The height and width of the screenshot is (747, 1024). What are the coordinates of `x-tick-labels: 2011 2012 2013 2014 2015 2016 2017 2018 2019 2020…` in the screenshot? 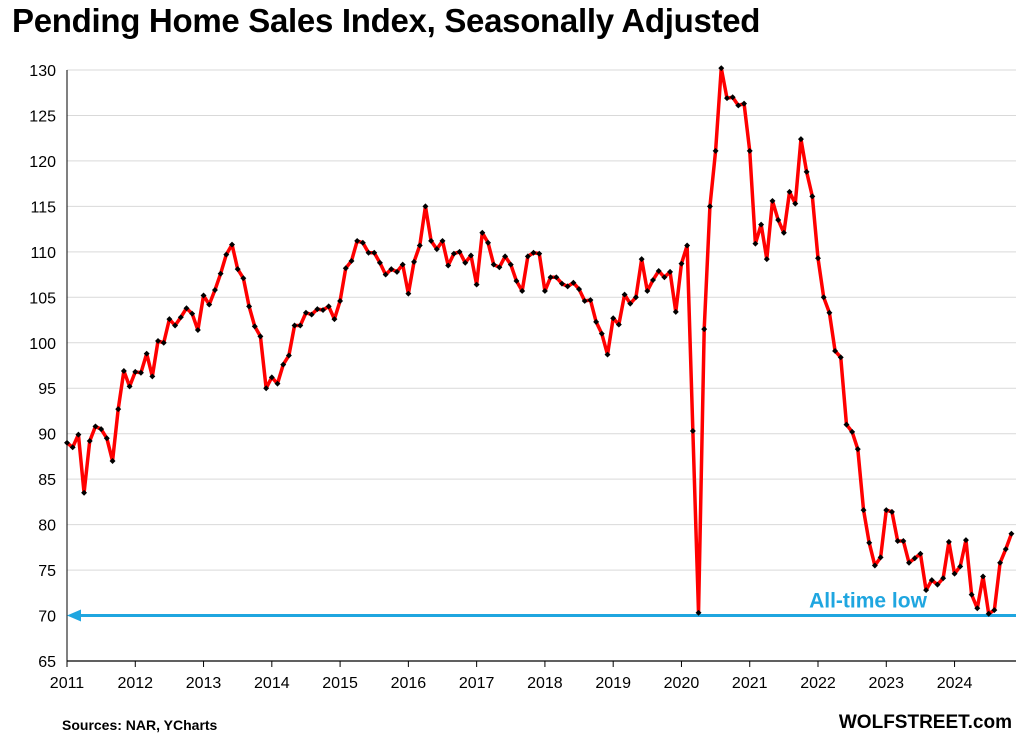 It's located at (511, 683).